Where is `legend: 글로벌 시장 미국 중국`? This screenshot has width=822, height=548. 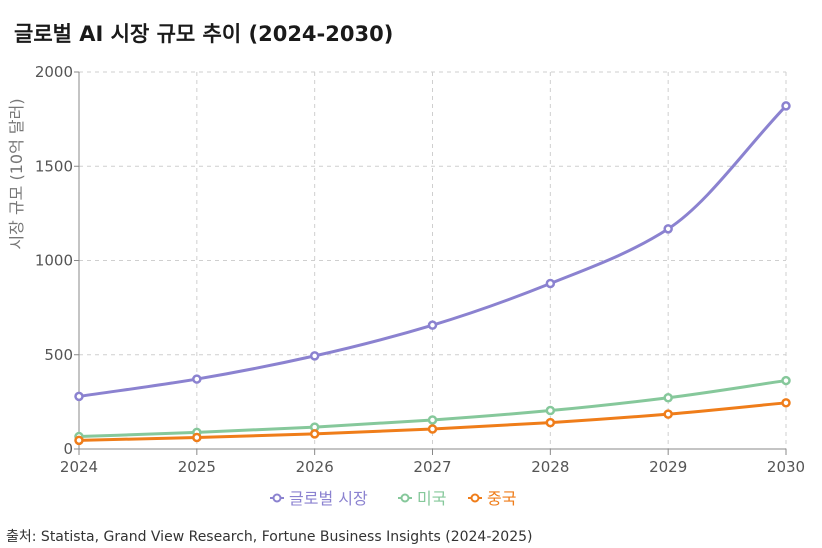 legend: 글로벌 시장 미국 중국 is located at coordinates (393, 498).